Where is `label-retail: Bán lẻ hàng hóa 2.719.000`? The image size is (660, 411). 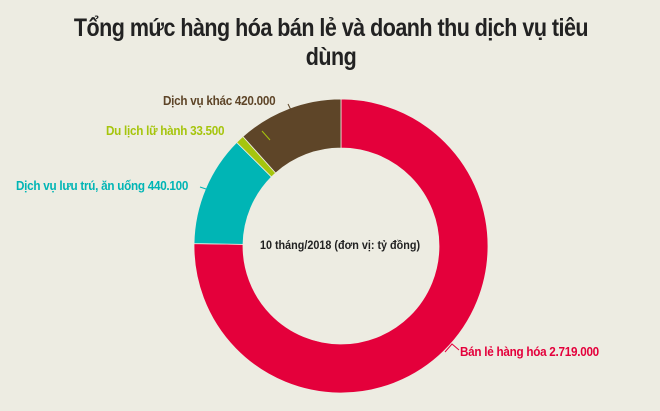
label-retail: Bán lẻ hàng hóa 2.719.000 is located at coordinates (529, 351).